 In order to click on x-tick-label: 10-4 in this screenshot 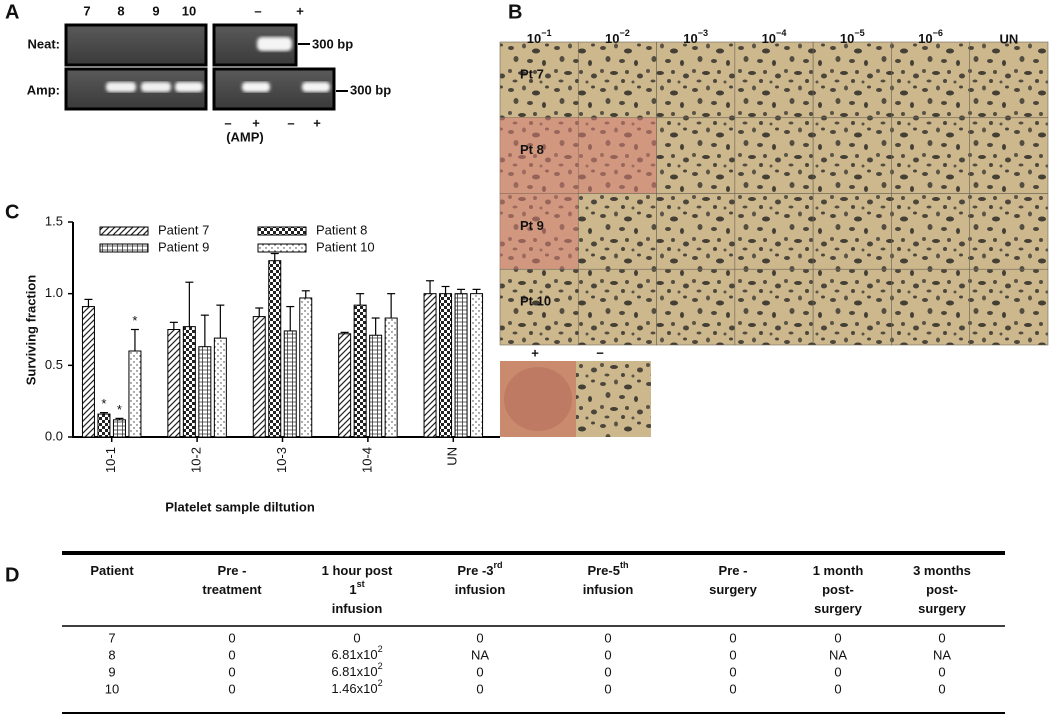, I will do `click(366, 460)`.